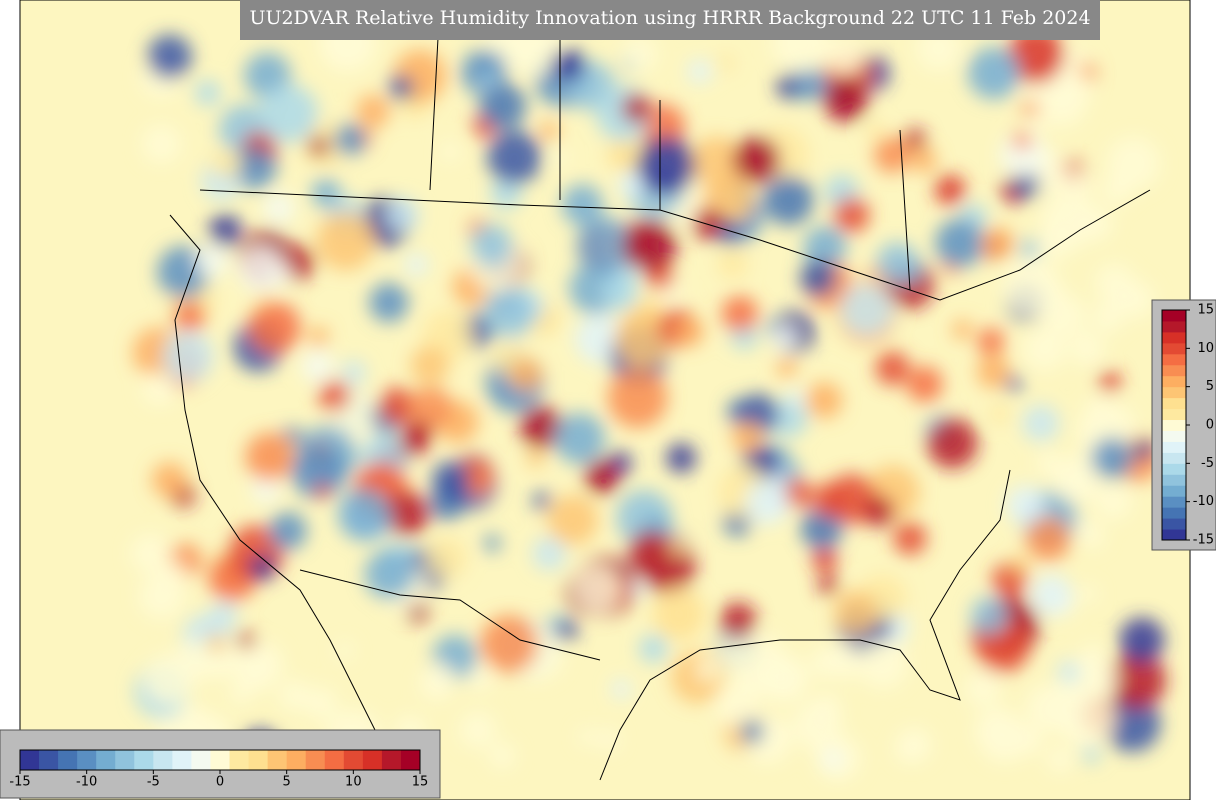 The height and width of the screenshot is (800, 1216). I want to click on tick-label: 5, so click(287, 782).